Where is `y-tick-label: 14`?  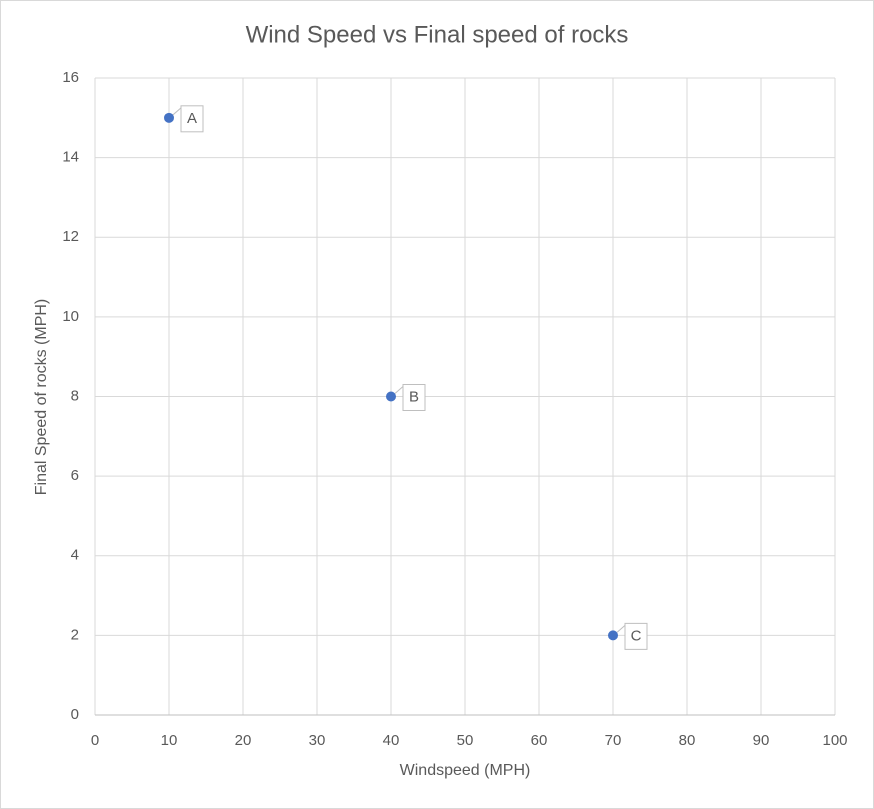
y-tick-label: 14 is located at coordinates (70, 157).